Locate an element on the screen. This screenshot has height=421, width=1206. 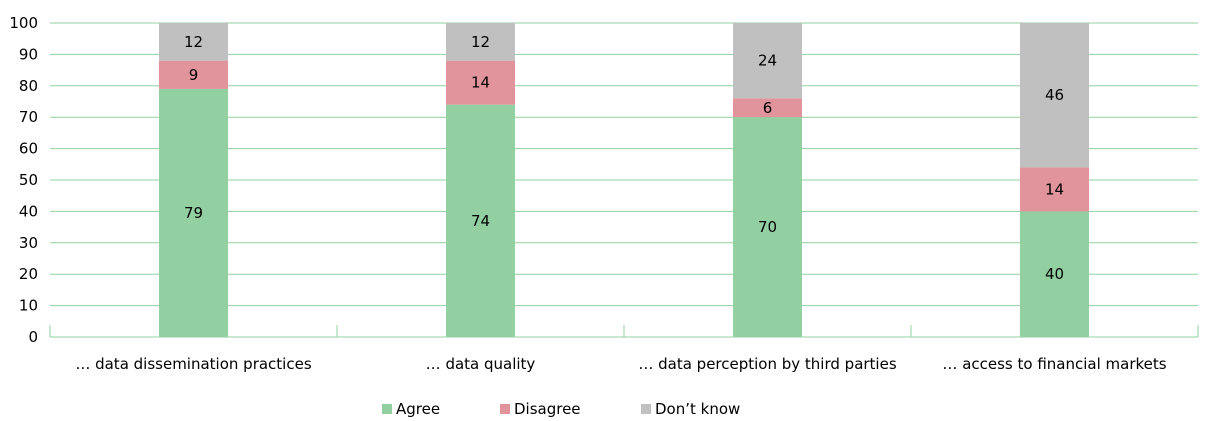
y-tick-label: 70 is located at coordinates (28, 117).